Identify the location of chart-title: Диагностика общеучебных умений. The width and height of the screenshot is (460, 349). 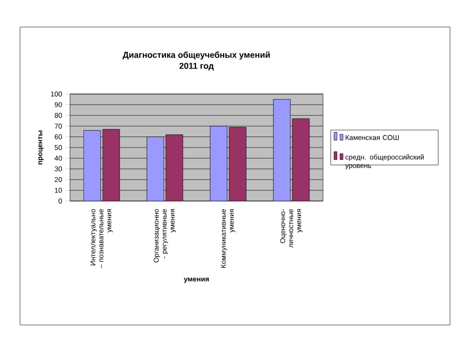
(196, 55).